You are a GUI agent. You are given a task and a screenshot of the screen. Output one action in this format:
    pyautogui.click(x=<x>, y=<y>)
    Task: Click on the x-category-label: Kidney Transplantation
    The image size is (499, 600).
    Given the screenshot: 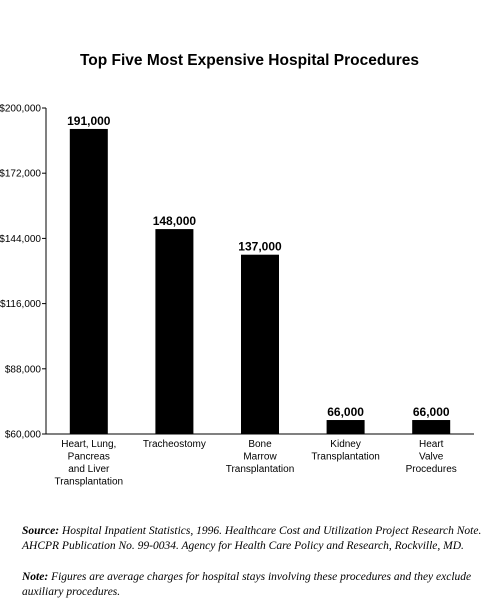 What is the action you would take?
    pyautogui.click(x=345, y=451)
    